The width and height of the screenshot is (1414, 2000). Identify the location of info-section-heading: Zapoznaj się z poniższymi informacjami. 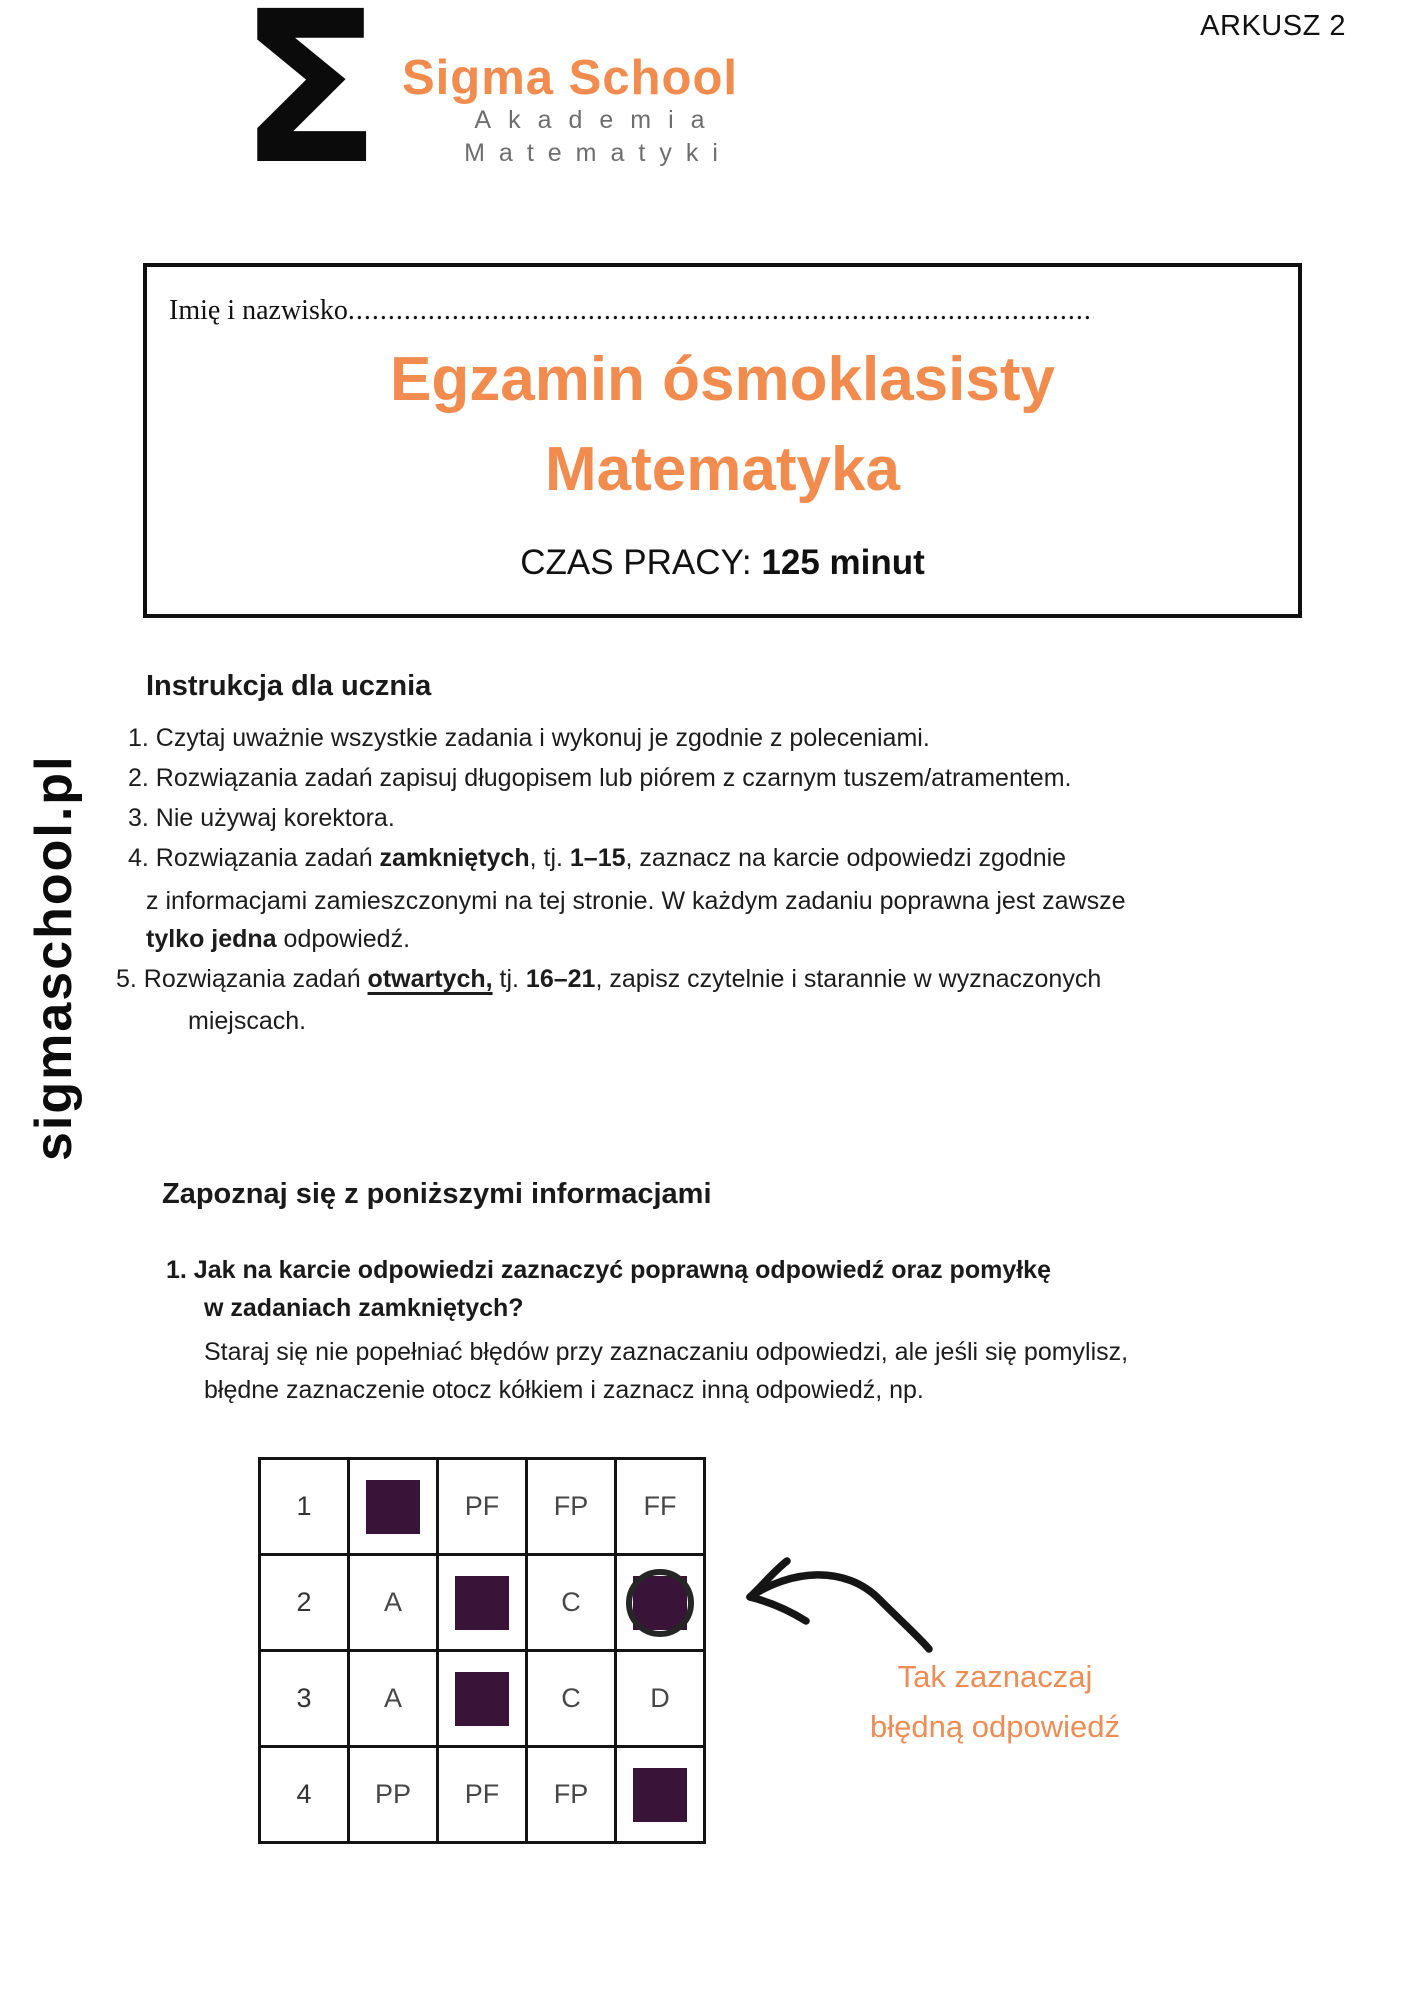
(437, 1194).